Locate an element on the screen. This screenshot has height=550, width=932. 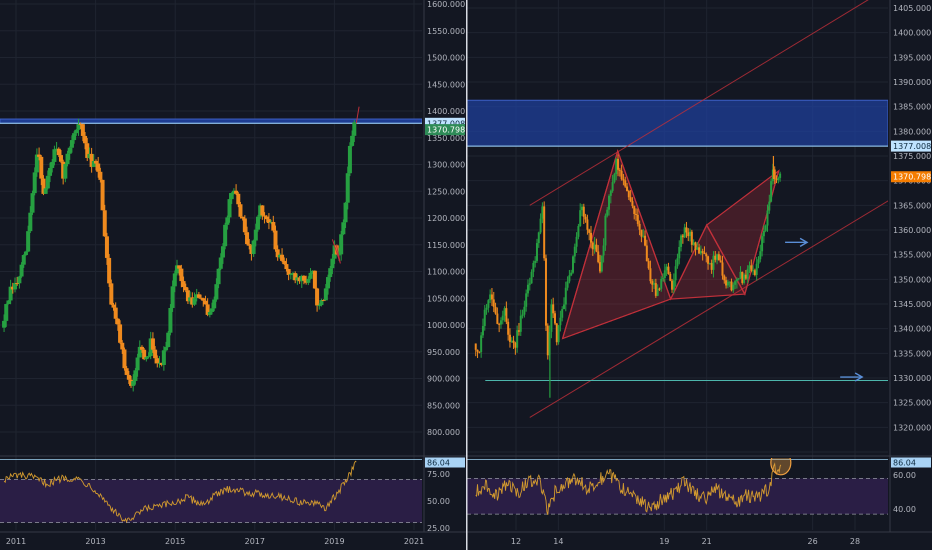
rsi-pane-right is located at coordinates (677, 483).